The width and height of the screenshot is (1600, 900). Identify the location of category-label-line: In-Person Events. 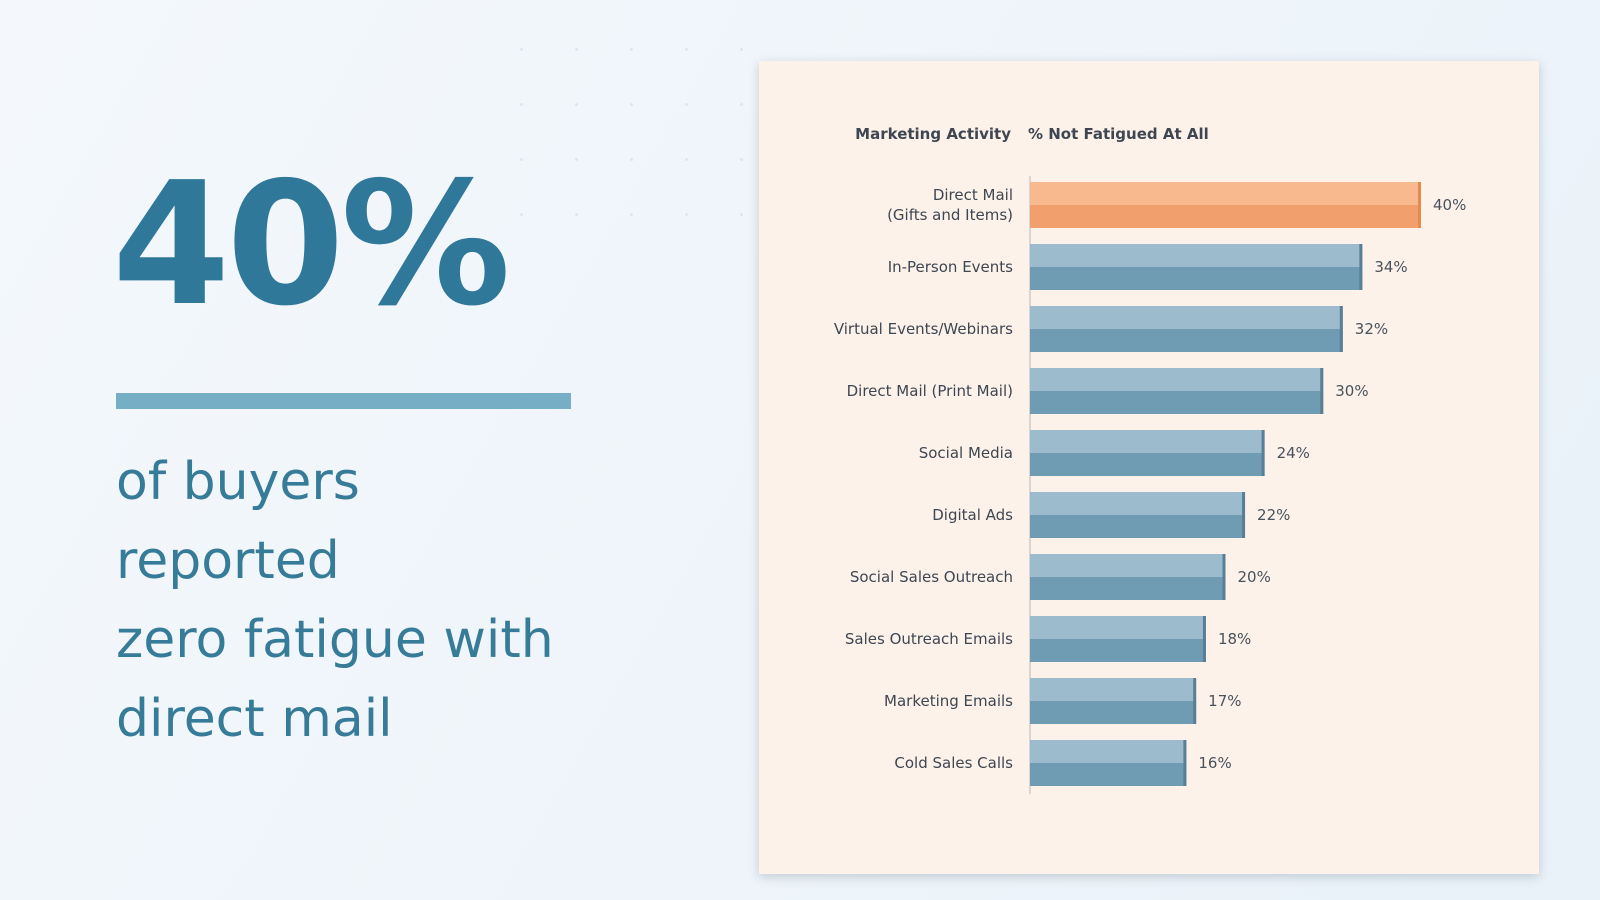
(950, 267).